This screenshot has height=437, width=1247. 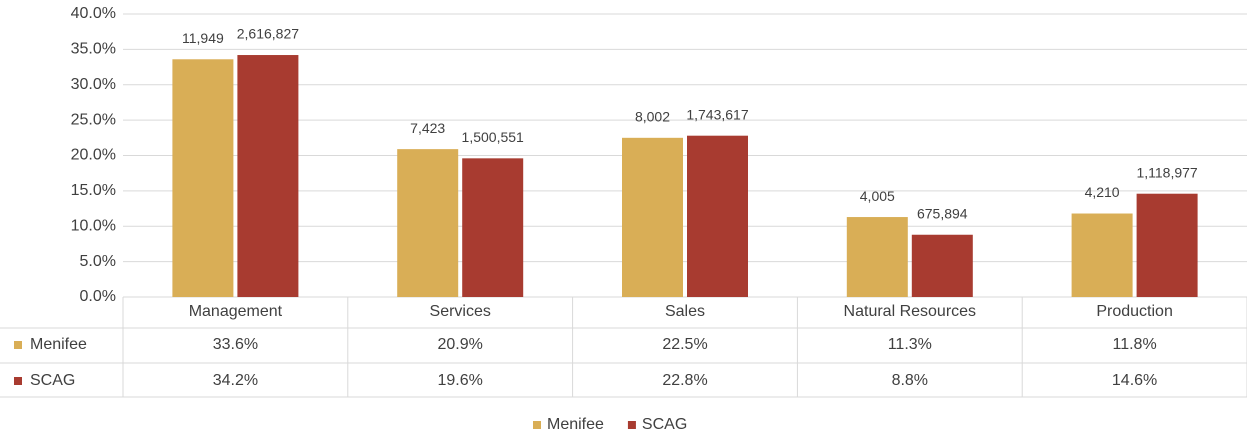 What do you see at coordinates (93, 155) in the screenshot?
I see `y-tick-label: 20.0%` at bounding box center [93, 155].